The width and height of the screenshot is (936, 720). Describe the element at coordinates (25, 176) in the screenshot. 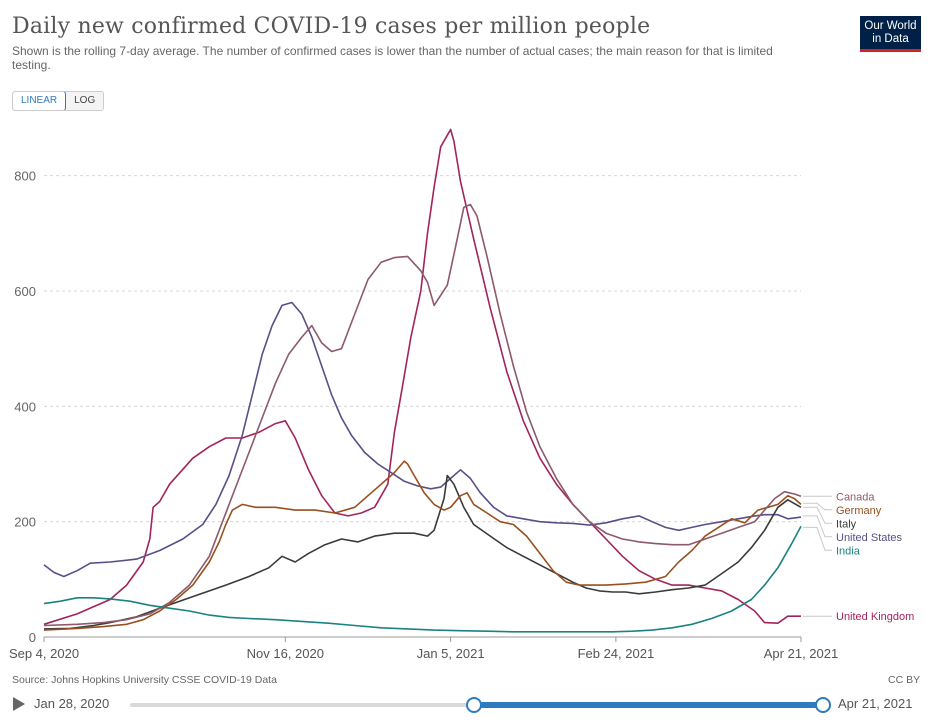

I see `y-tick-label: 800` at that location.